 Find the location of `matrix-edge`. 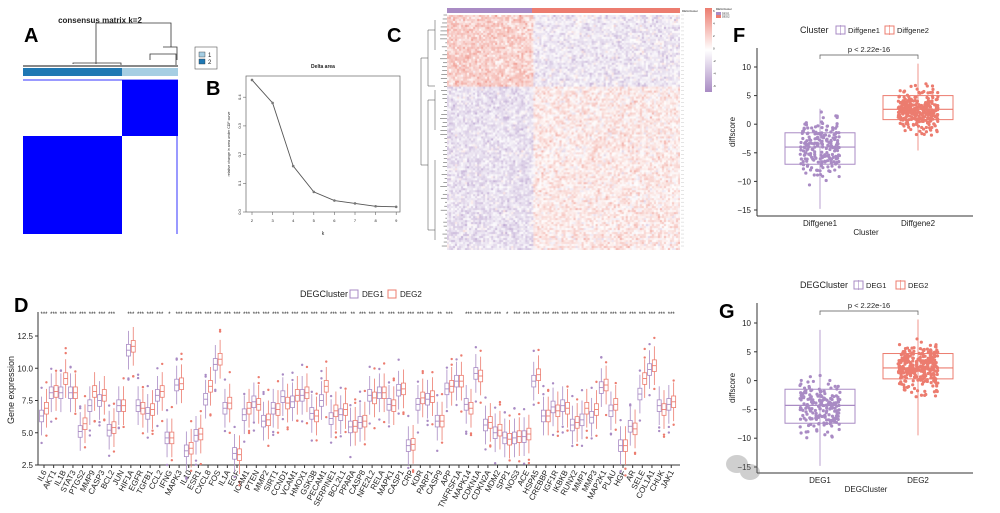

matrix-edge is located at coordinates (100, 80).